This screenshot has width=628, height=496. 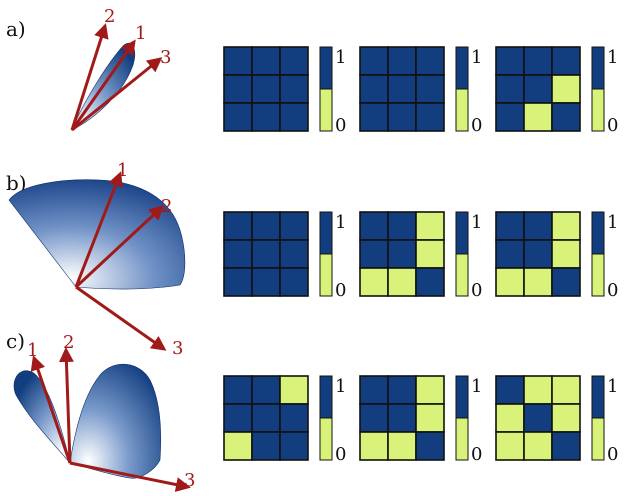 What do you see at coordinates (15, 341) in the screenshot?
I see `panel-label: c)` at bounding box center [15, 341].